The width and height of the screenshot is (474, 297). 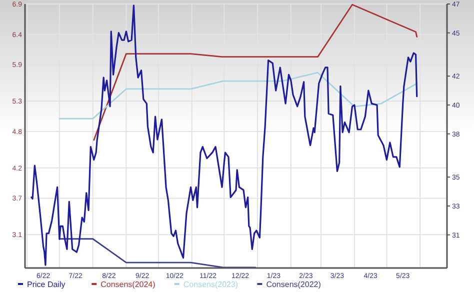 What do you see at coordinates (294, 284) in the screenshot?
I see `legend-label: Consens(2022)` at bounding box center [294, 284].